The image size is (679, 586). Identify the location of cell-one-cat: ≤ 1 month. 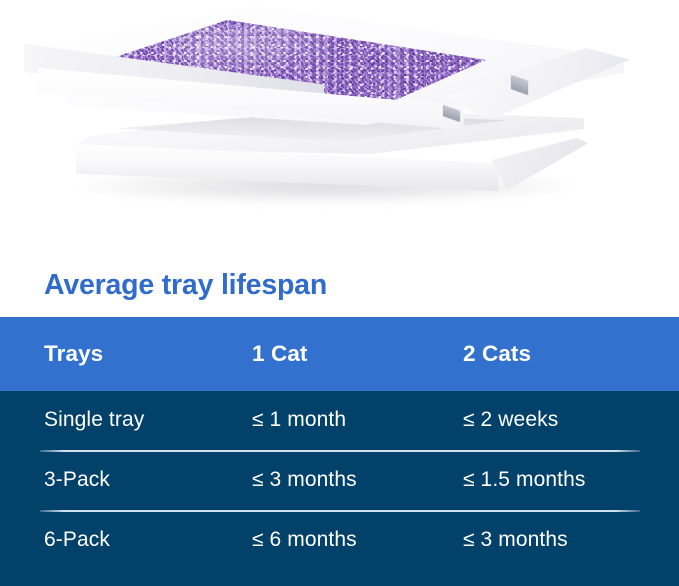
(299, 419).